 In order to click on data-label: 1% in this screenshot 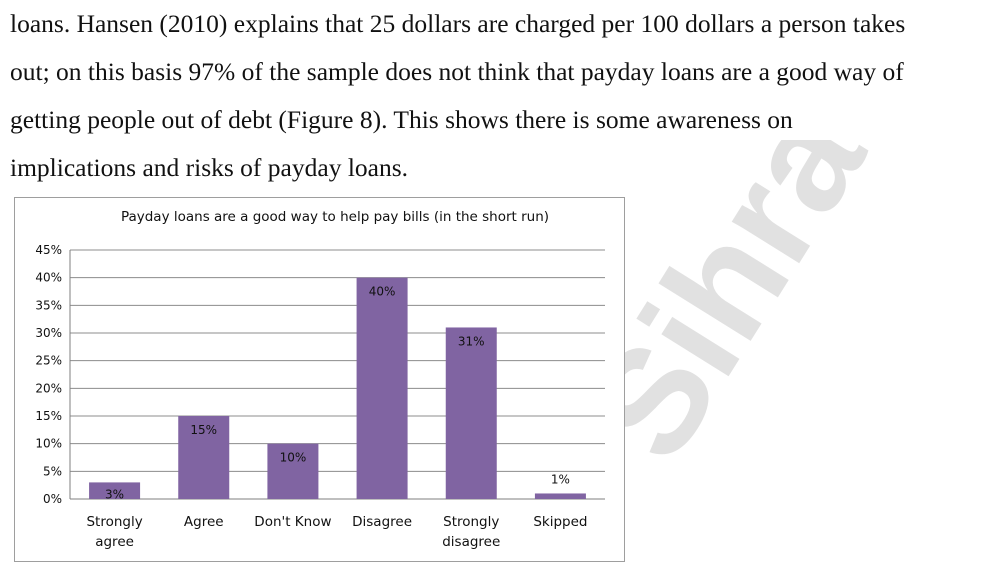, I will do `click(560, 479)`.